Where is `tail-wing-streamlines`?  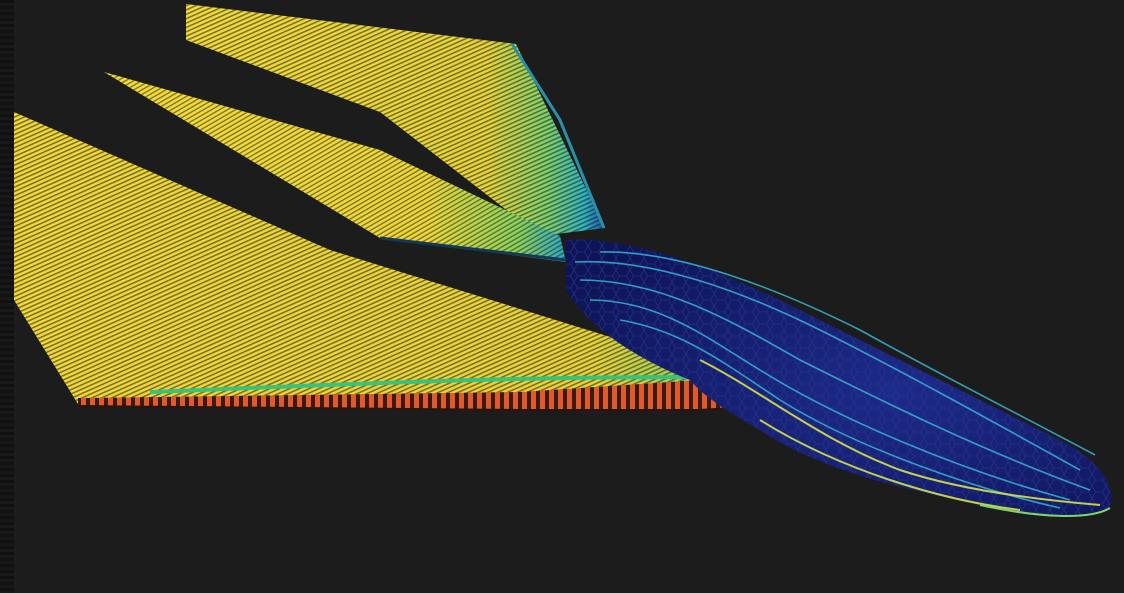
tail-wing-streamlines is located at coordinates (335, 167).